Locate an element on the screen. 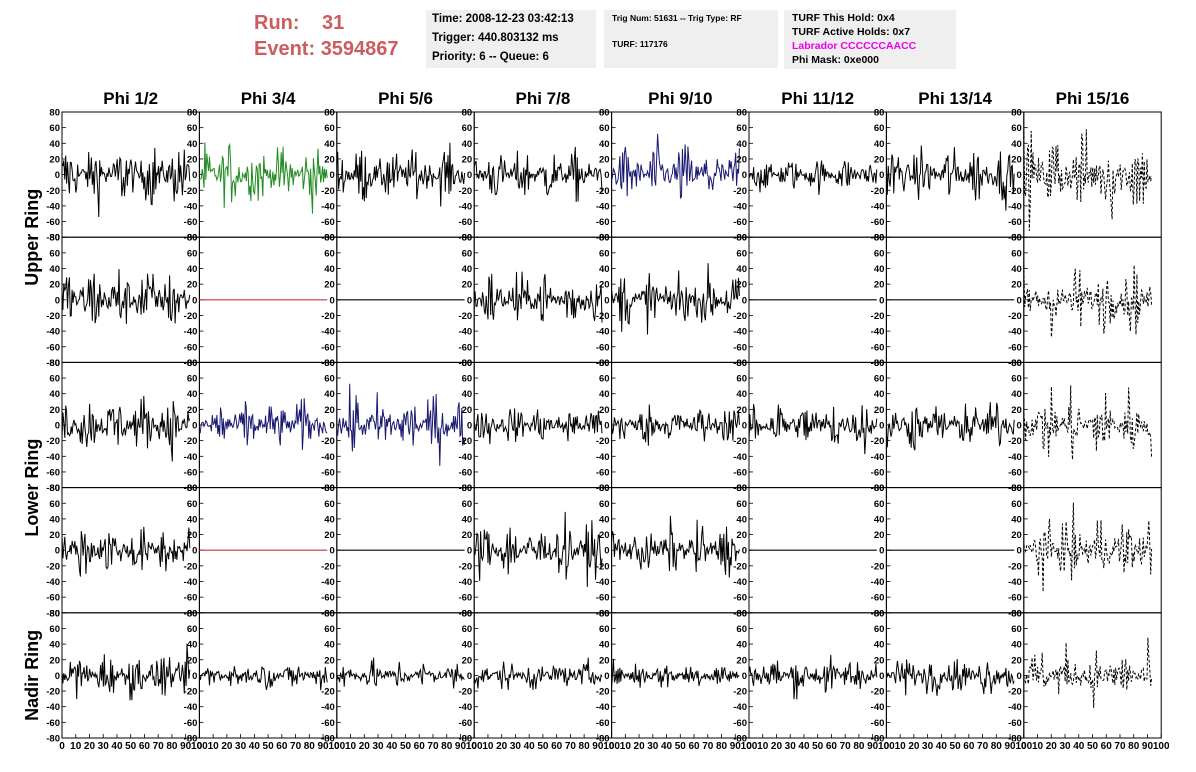  x-tick-label: 100 is located at coordinates (336, 746).